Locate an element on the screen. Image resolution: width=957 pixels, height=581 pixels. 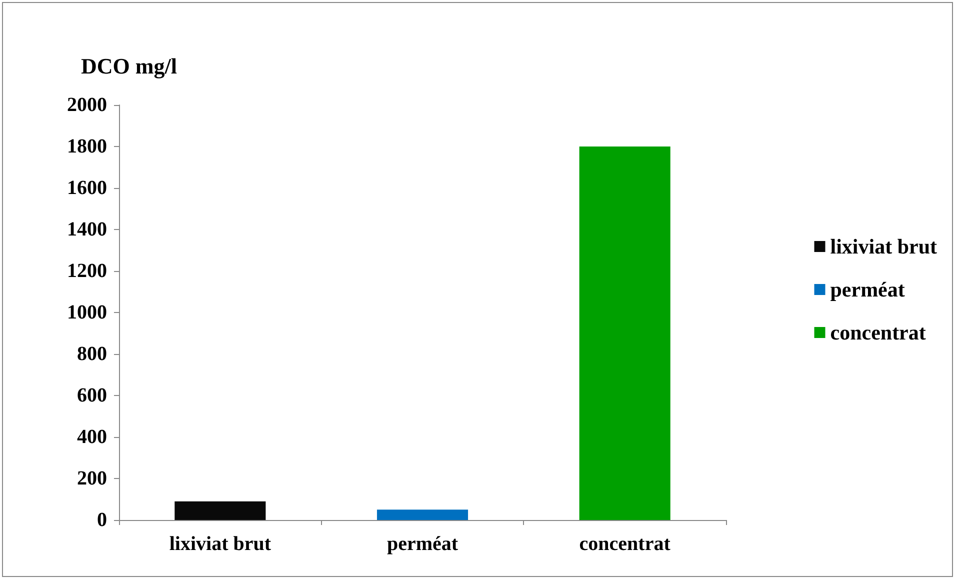
y-tick-label: 1200 is located at coordinates (87, 271).